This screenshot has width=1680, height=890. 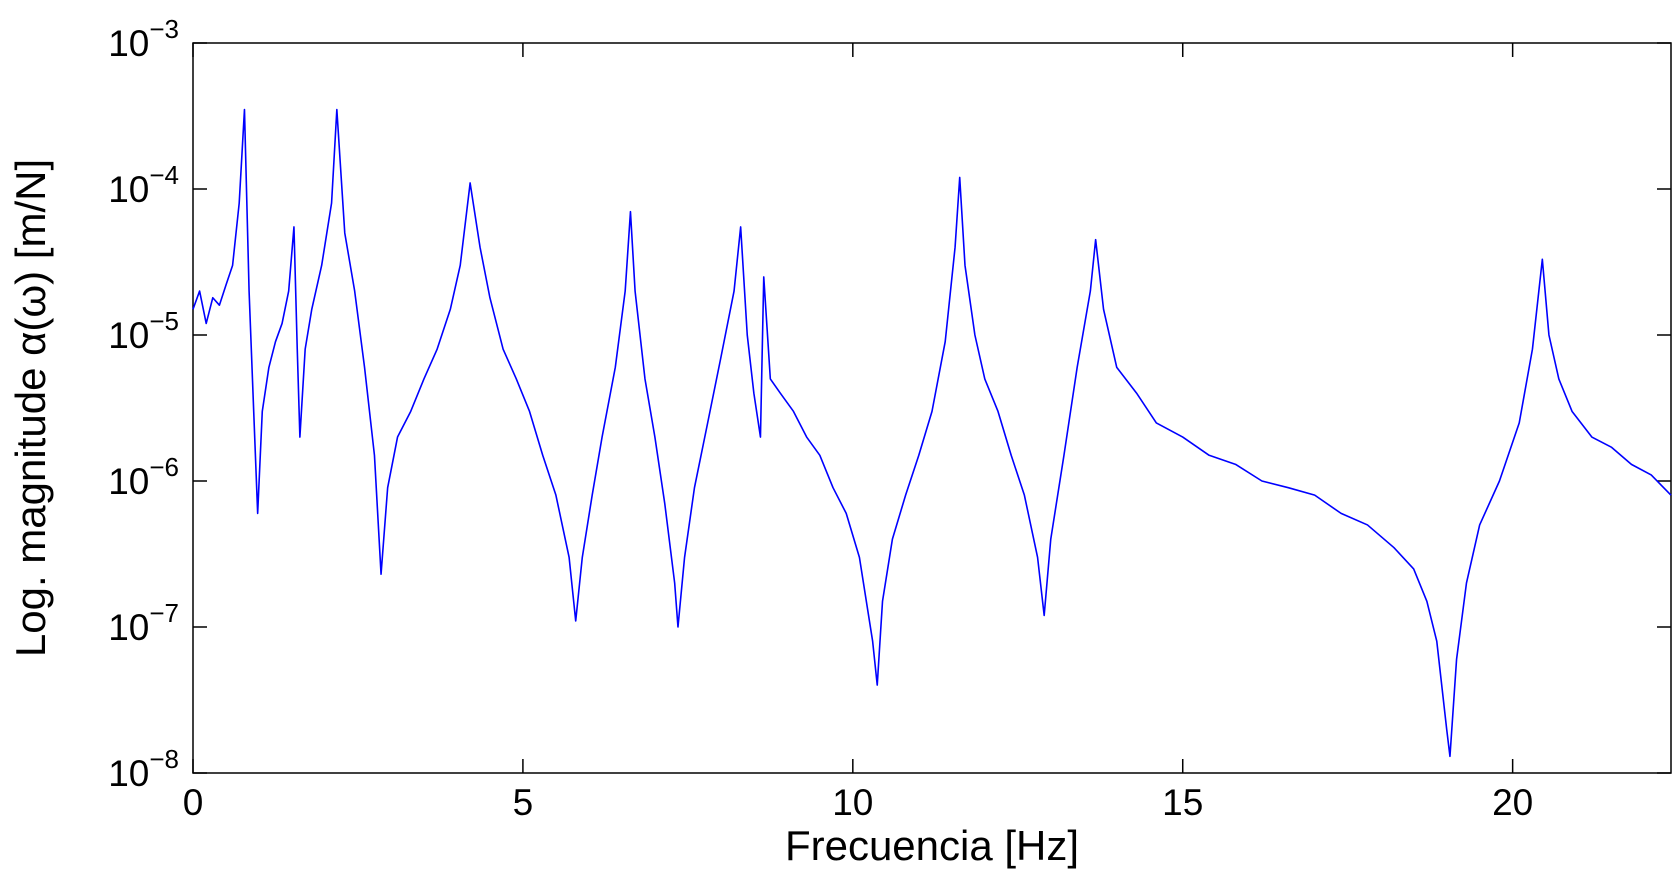 What do you see at coordinates (164, 321) in the screenshot?
I see `y-tick-exponent: −5` at bounding box center [164, 321].